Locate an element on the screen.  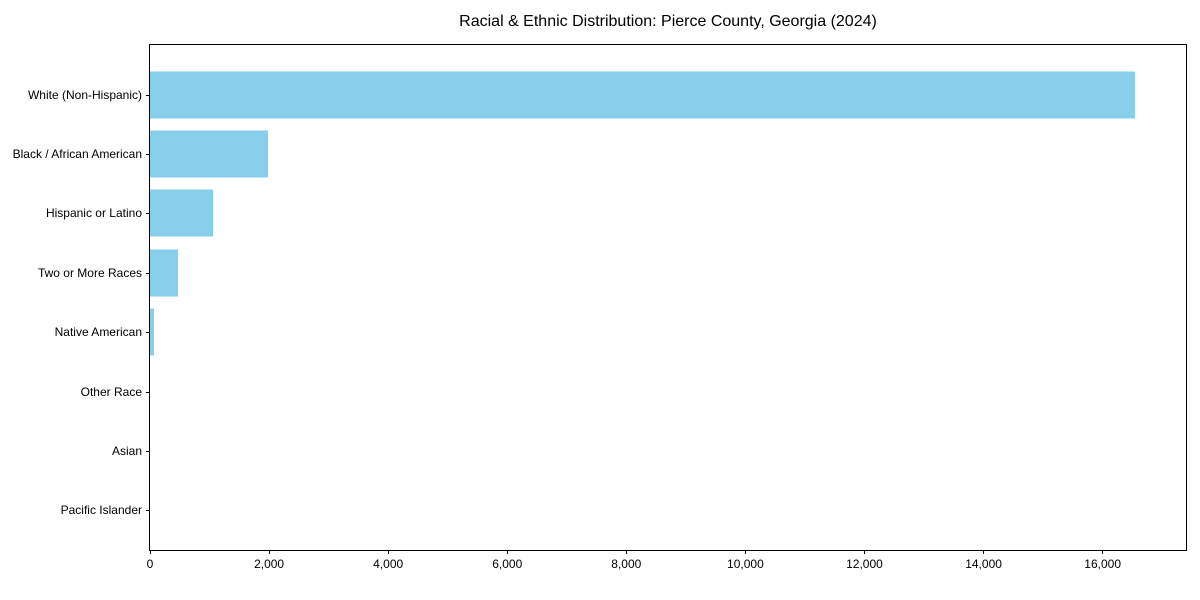
y-axis-label: Other Race is located at coordinates (111, 391).